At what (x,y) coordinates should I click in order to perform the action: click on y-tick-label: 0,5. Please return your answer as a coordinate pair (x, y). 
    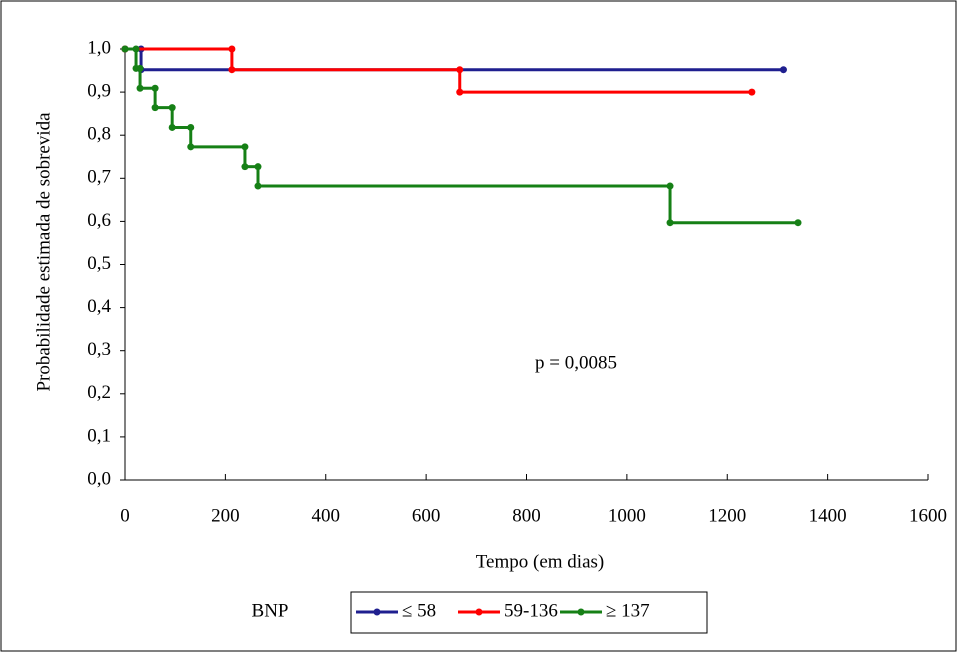
    Looking at the image, I should click on (99, 263).